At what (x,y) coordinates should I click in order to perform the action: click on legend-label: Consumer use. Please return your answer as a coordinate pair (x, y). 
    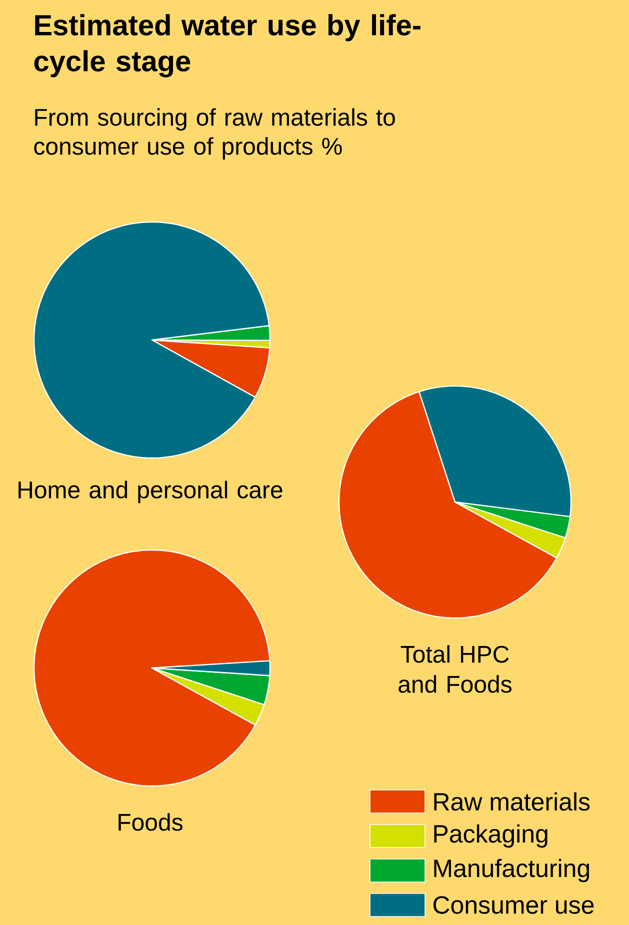
    Looking at the image, I should click on (513, 905).